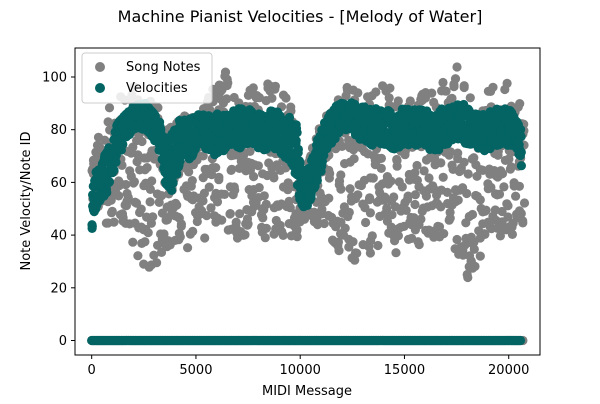 This screenshot has width=600, height=404. I want to click on legend-box, so click(147, 78).